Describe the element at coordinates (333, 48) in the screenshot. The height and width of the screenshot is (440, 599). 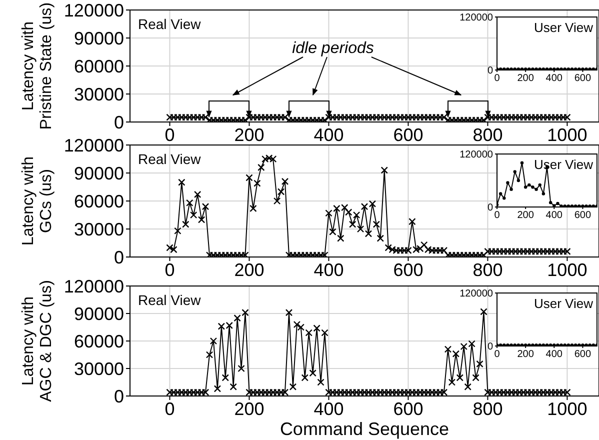
I see `annotation: idle periods` at that location.